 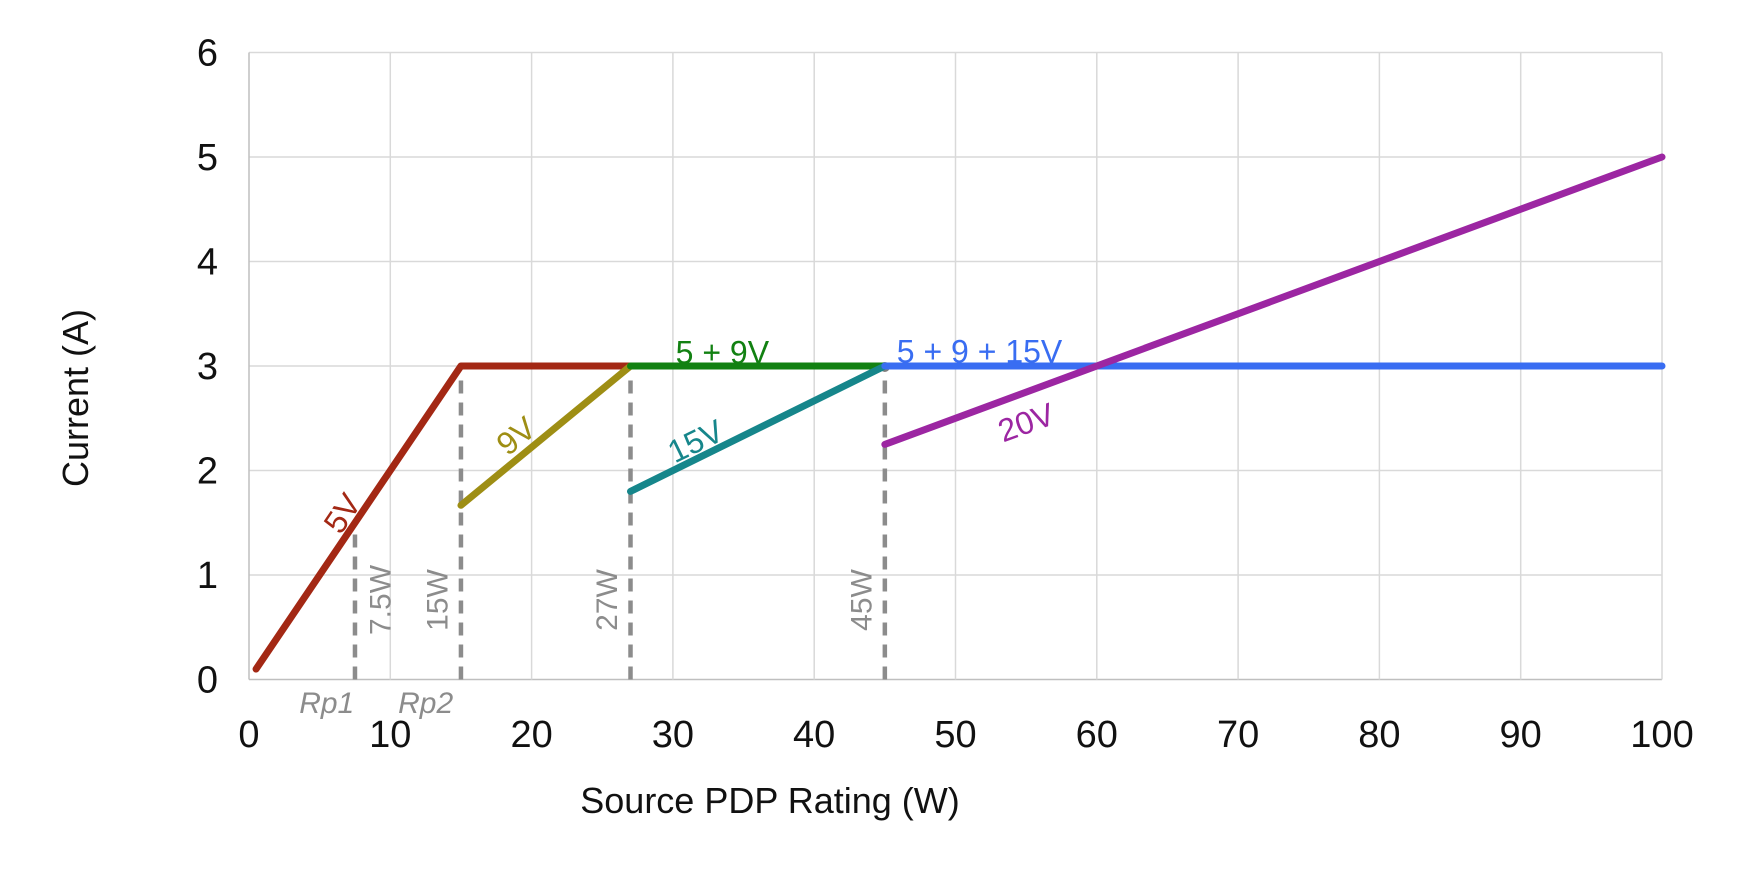 What do you see at coordinates (443, 517) in the screenshot?
I see `series-line-5V` at bounding box center [443, 517].